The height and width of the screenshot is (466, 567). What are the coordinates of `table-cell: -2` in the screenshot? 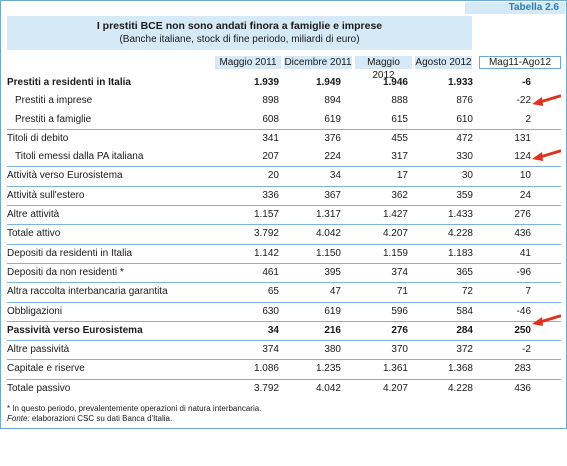 It's located at (526, 350).